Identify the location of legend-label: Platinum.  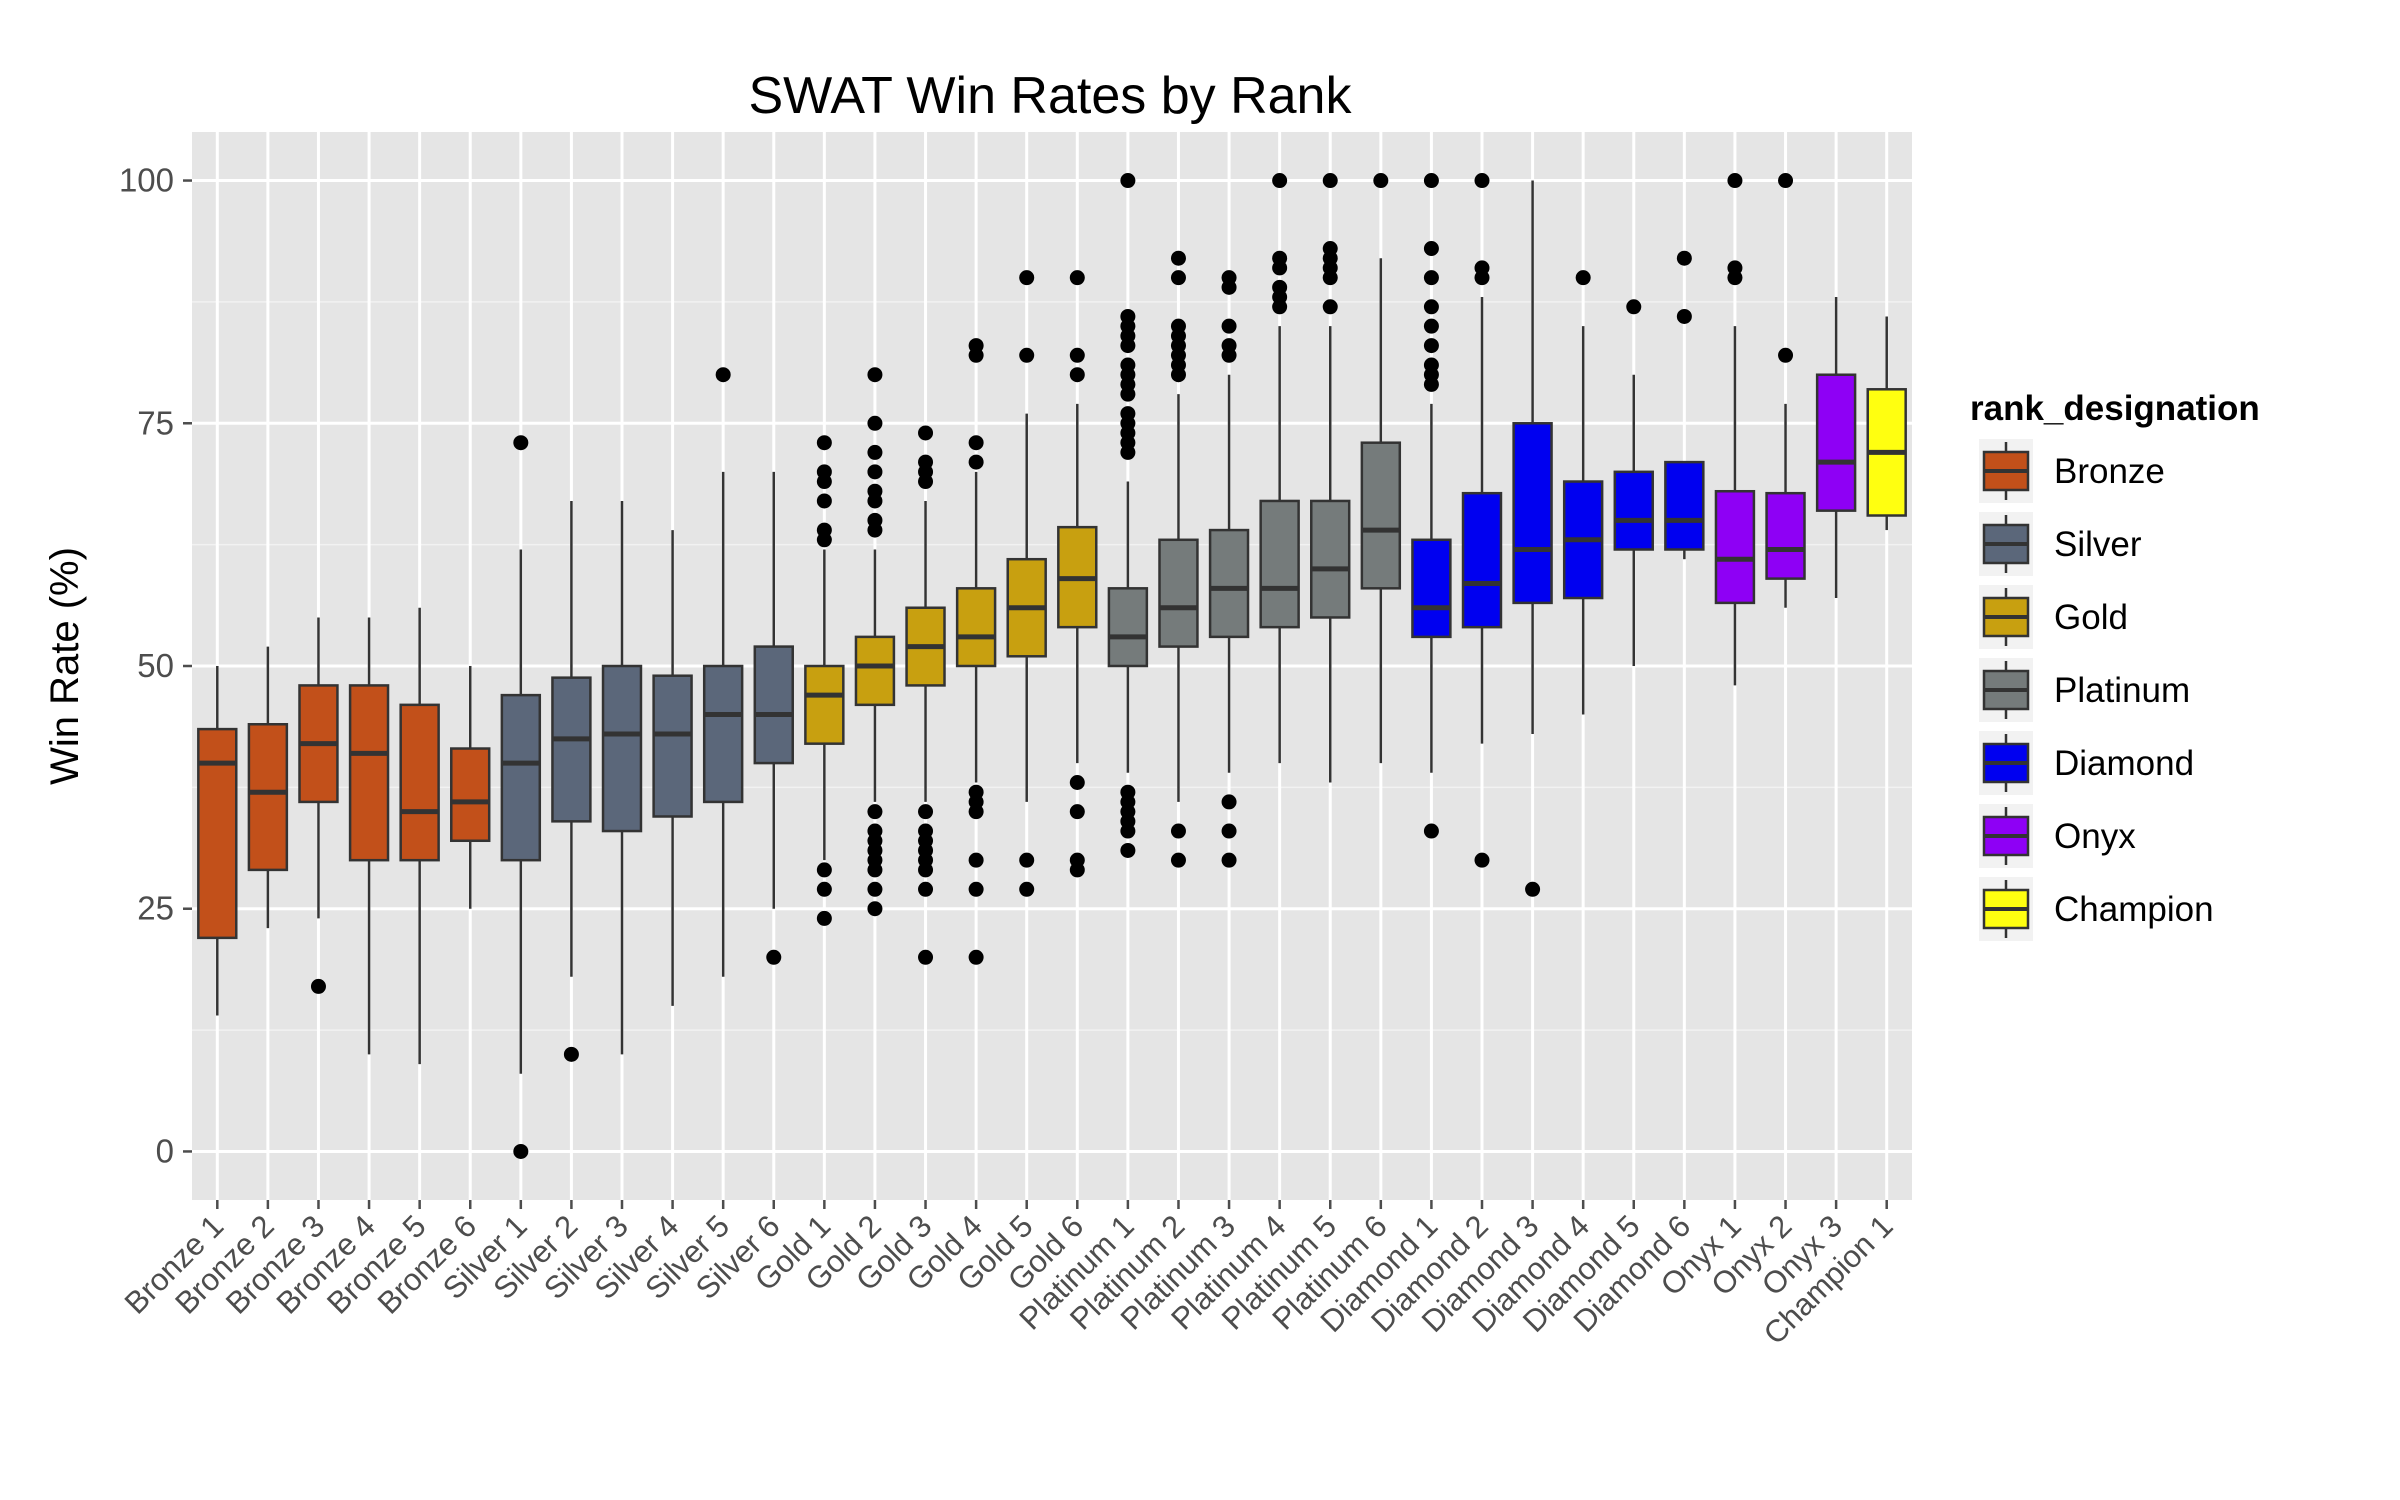
(2122, 690).